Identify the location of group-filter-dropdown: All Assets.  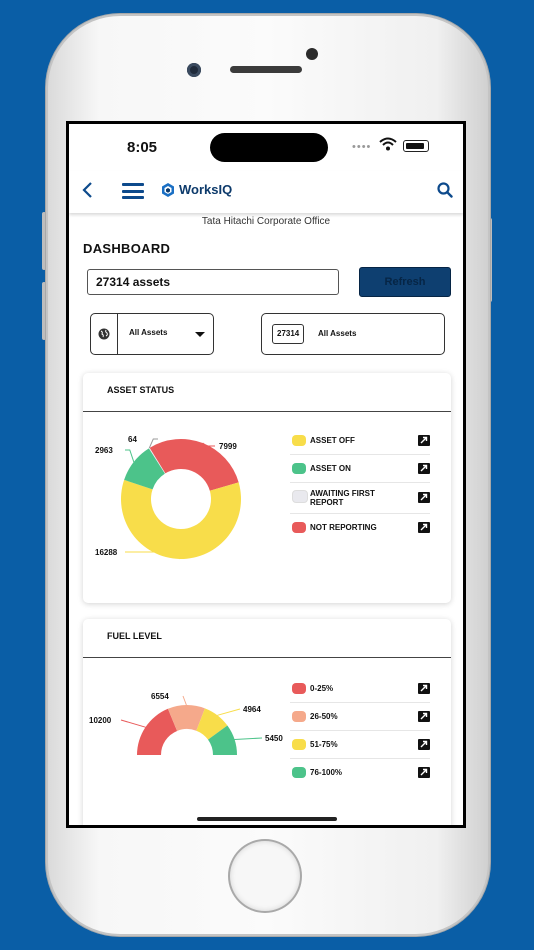
(152, 334).